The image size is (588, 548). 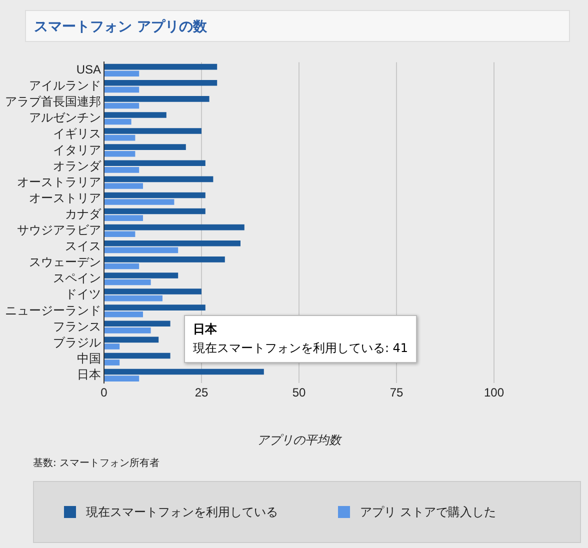 I want to click on y-tick-label: スペイン, so click(x=77, y=278).